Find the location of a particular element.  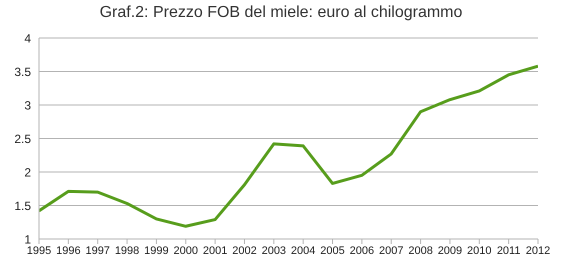

chart-title: Graf.2: Prezzo FOB del miele: euro al chilogrammo is located at coordinates (281, 13).